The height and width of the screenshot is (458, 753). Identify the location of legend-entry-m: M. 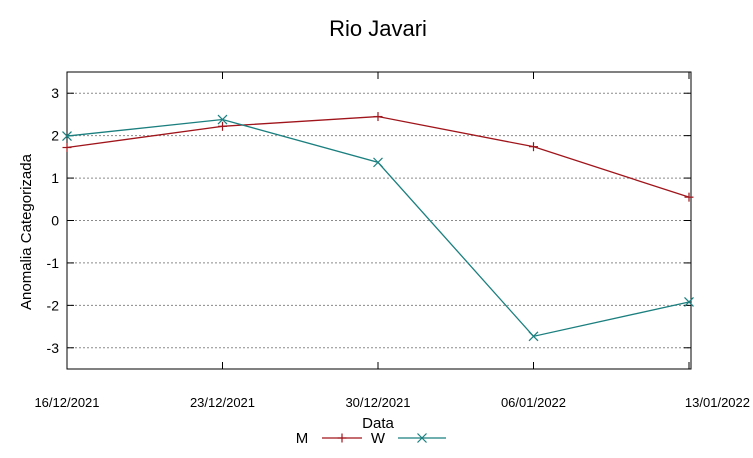
(329, 438).